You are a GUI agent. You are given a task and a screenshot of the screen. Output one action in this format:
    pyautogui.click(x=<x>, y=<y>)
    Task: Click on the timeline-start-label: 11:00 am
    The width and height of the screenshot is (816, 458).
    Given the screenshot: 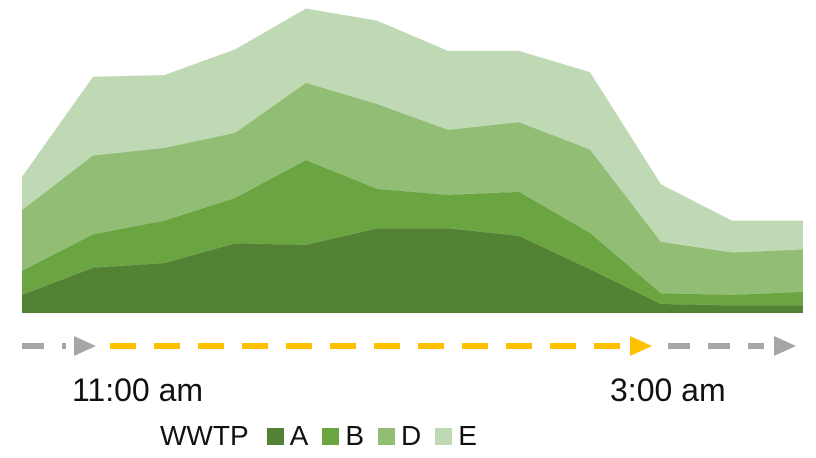 What is the action you would take?
    pyautogui.click(x=138, y=390)
    